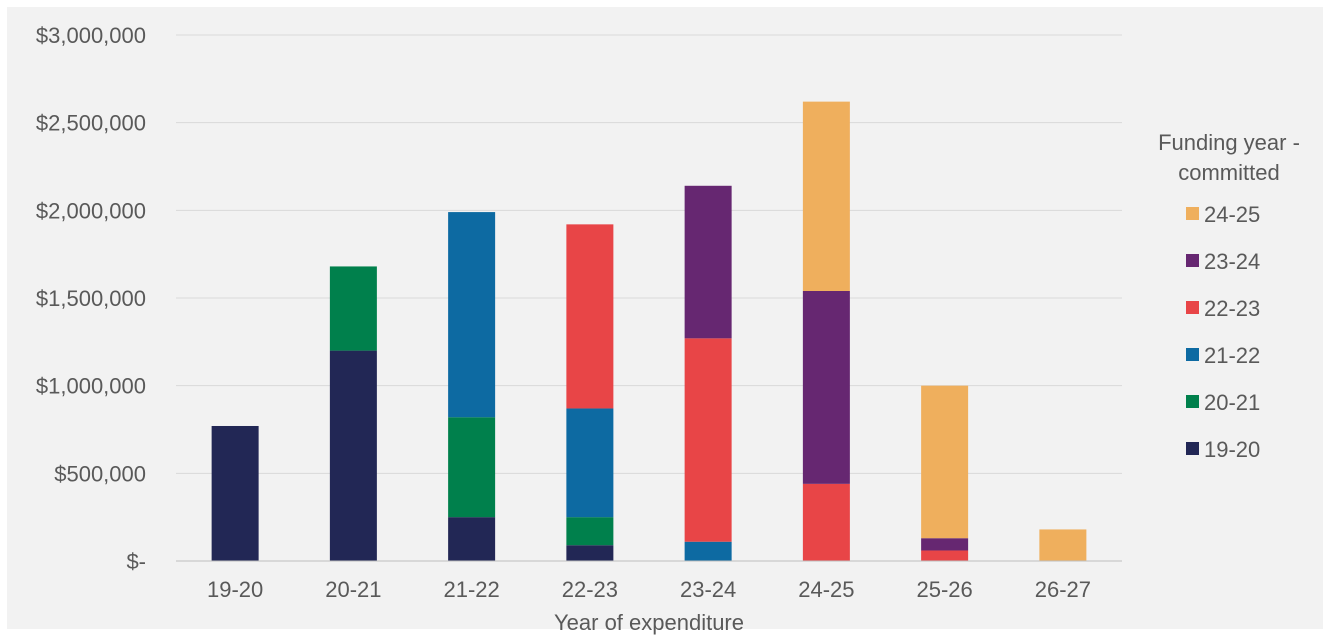 This screenshot has height=641, width=1330. Describe the element at coordinates (136, 561) in the screenshot. I see `y-tick-label: $-` at that location.